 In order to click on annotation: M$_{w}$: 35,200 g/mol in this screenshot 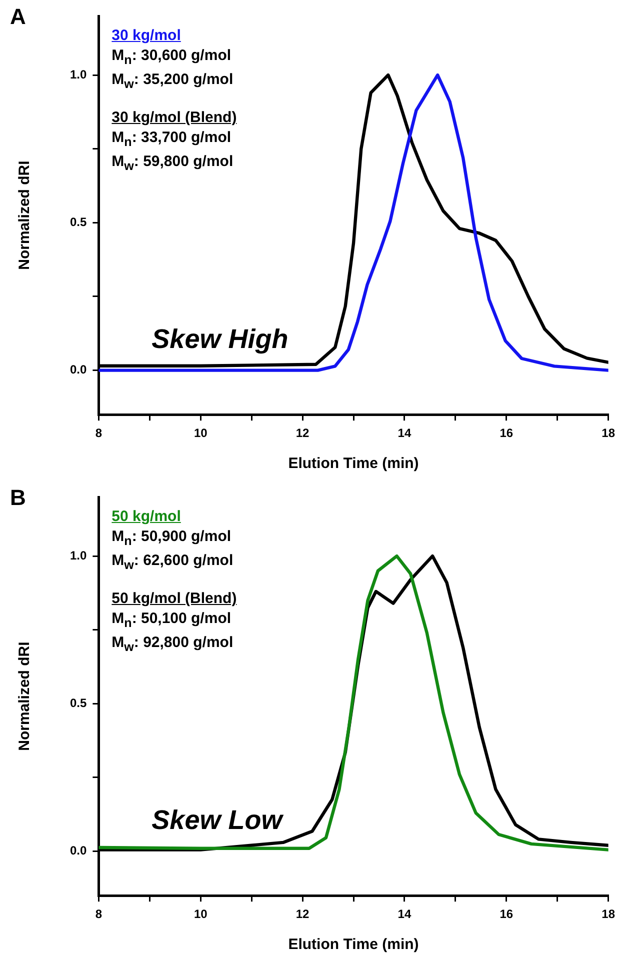, I will do `click(173, 81)`.